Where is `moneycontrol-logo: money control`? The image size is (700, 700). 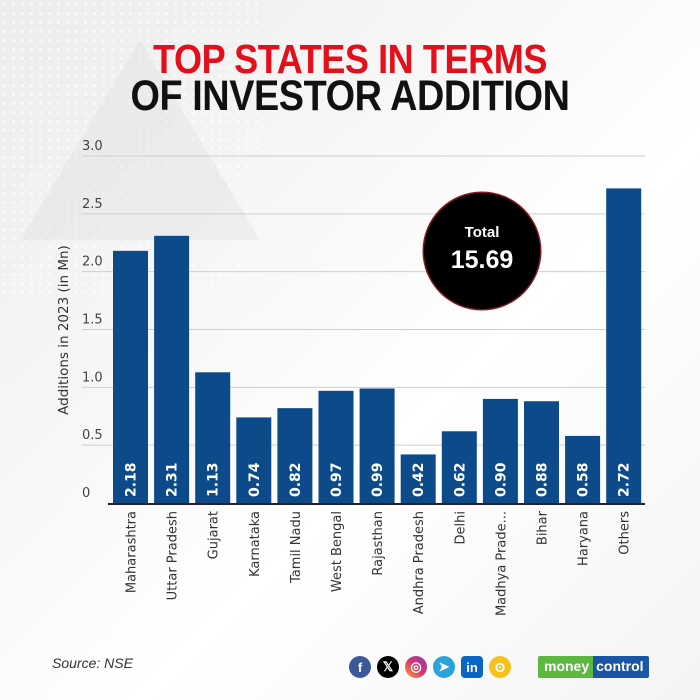
moneycontrol-logo: money control is located at coordinates (593, 667).